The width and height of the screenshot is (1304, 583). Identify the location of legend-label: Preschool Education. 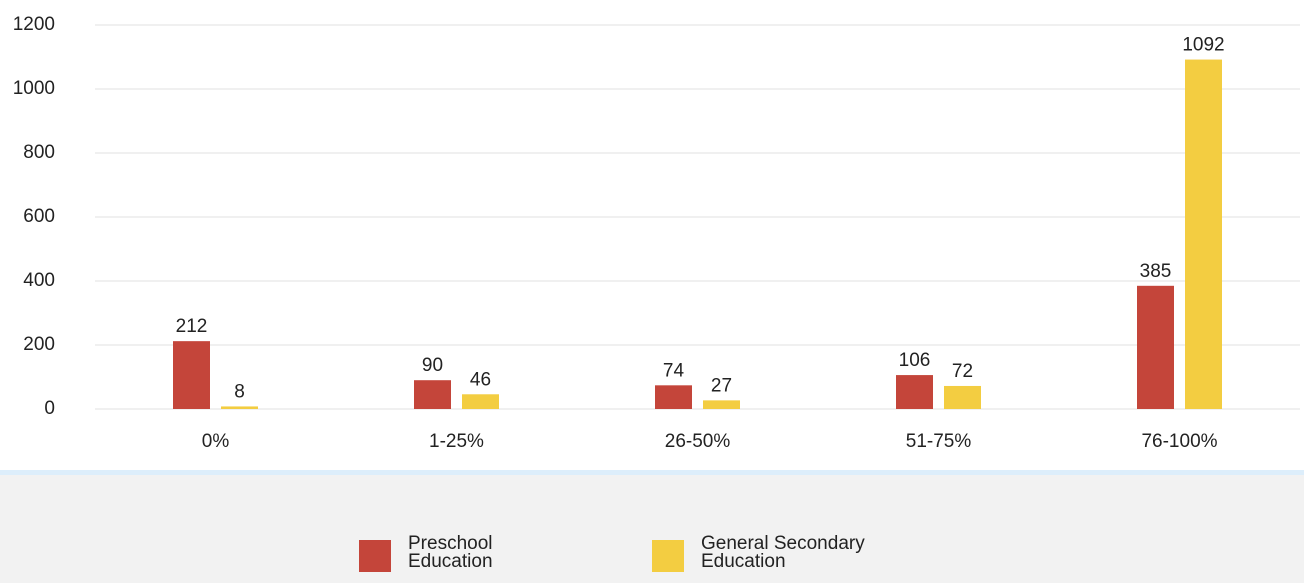
(450, 552).